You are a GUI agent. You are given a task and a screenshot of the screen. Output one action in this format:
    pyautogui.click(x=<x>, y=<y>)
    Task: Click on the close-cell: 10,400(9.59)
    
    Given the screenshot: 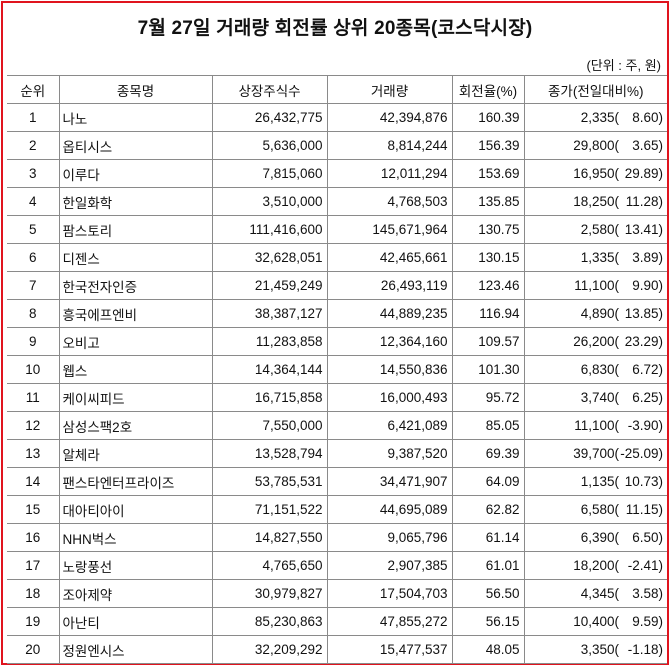 What is the action you would take?
    pyautogui.click(x=595, y=621)
    